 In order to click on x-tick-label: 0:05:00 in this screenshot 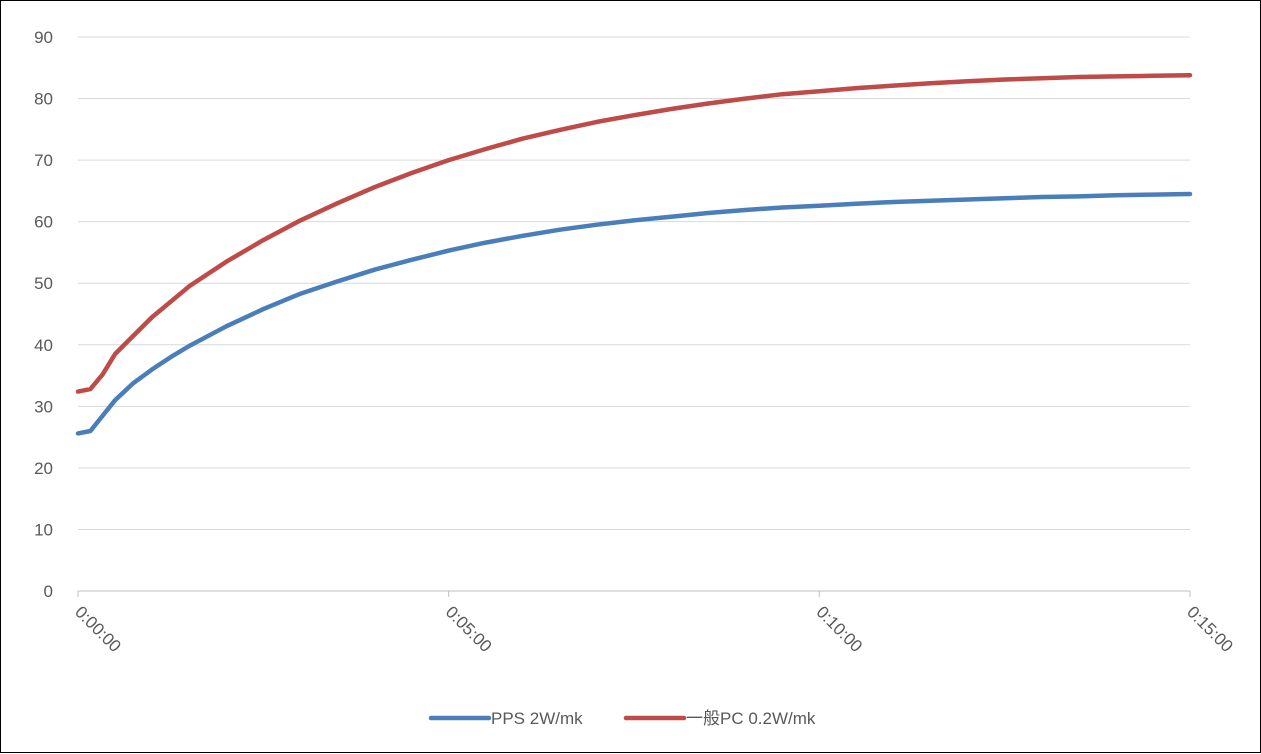, I will do `click(469, 629)`.